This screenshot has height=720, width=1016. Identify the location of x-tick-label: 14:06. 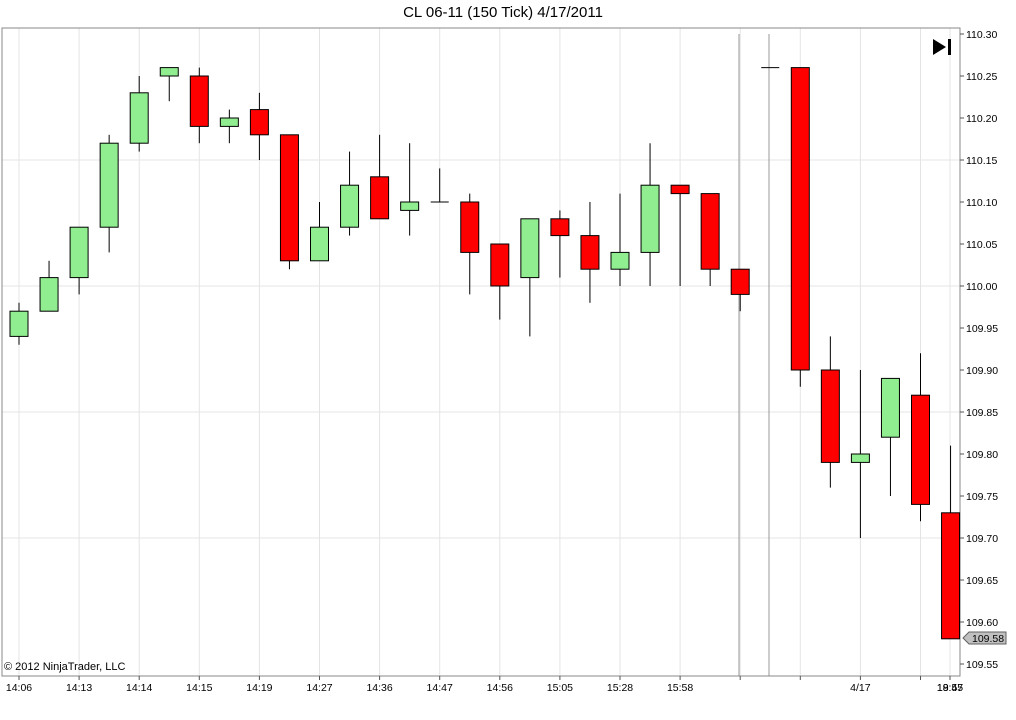
(19, 688).